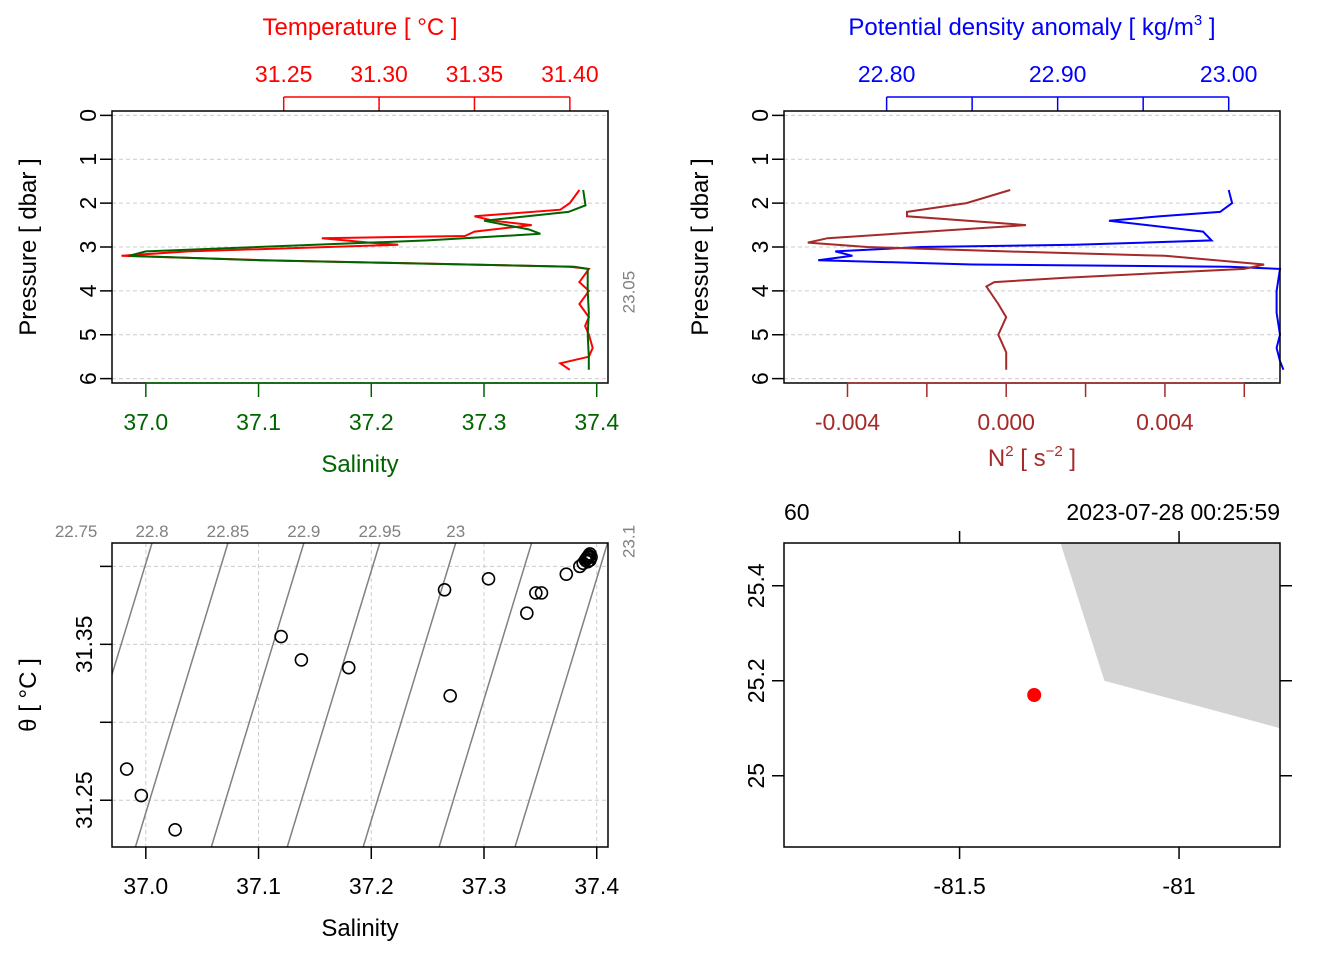 The width and height of the screenshot is (1344, 960). I want to click on station-id-label: 60, so click(797, 512).